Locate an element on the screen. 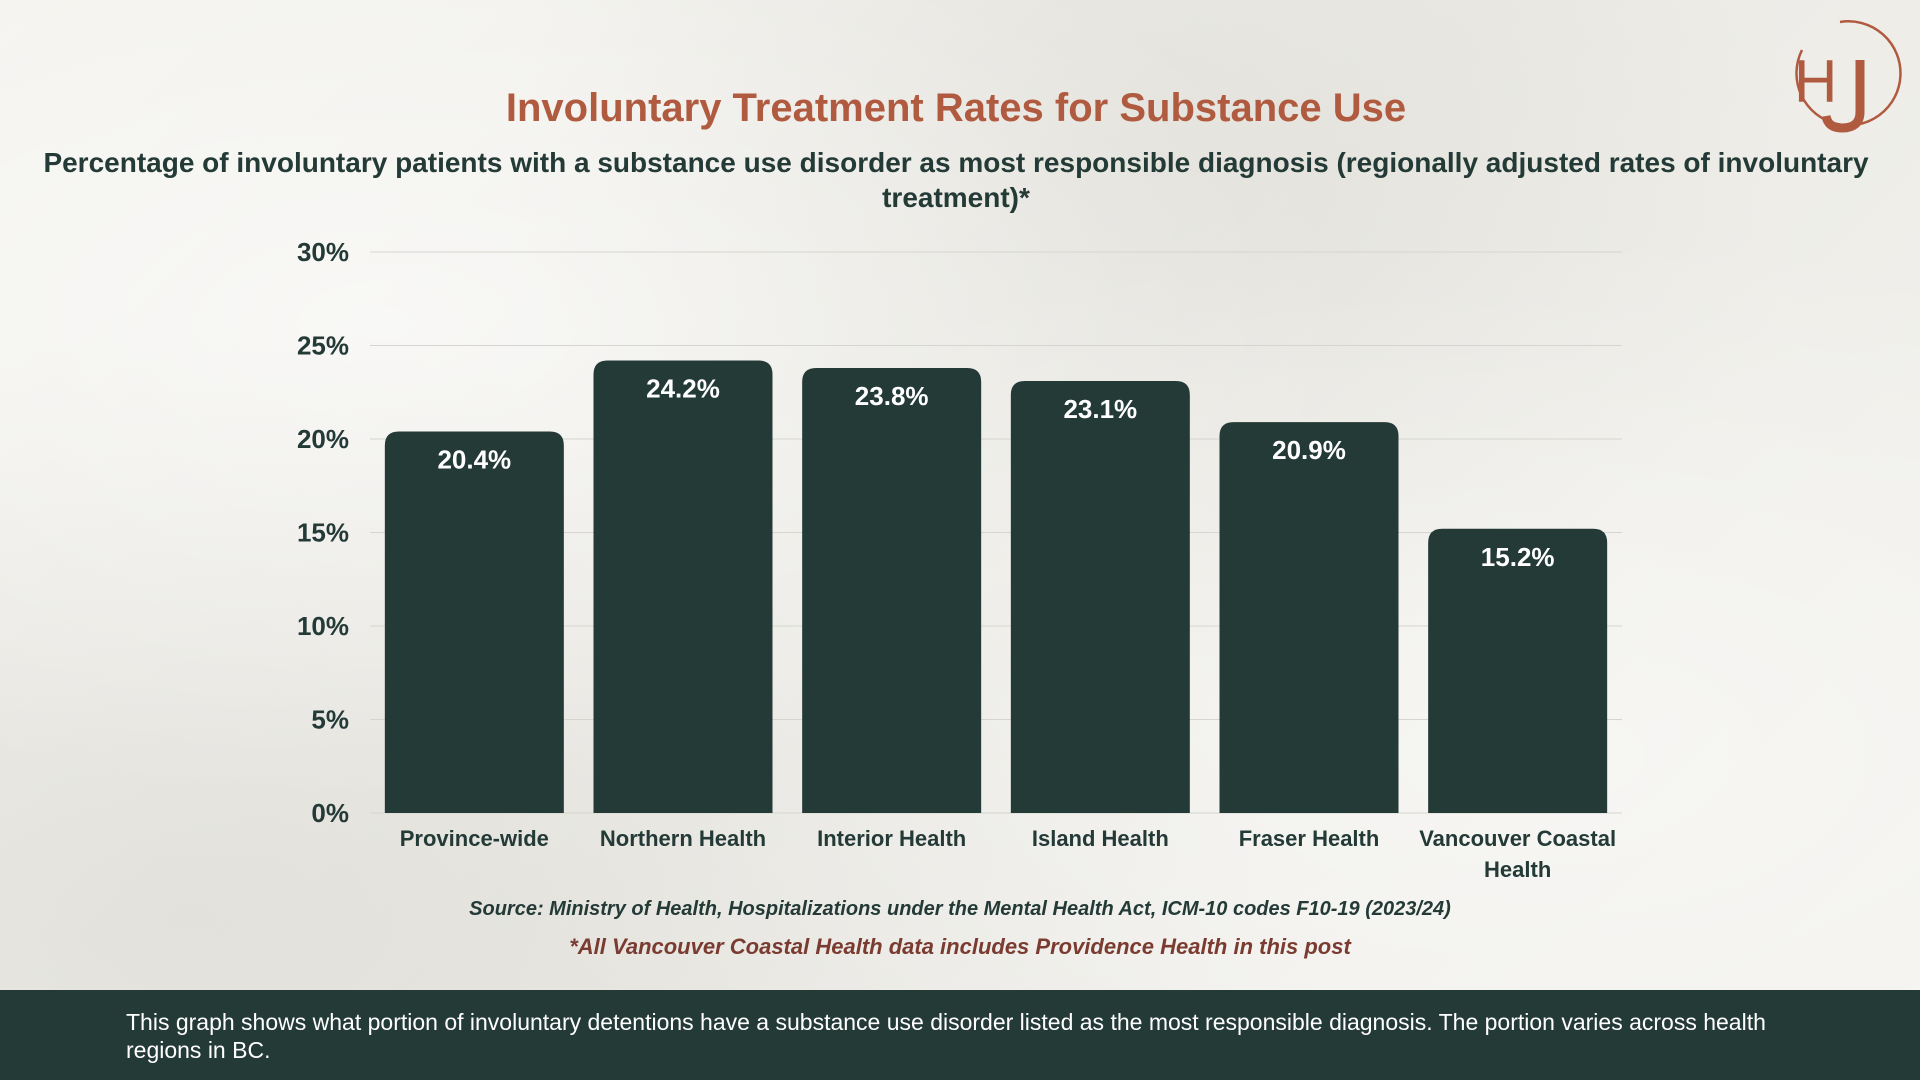 The image size is (1920, 1080). y-tick-label: 0% is located at coordinates (330, 813).